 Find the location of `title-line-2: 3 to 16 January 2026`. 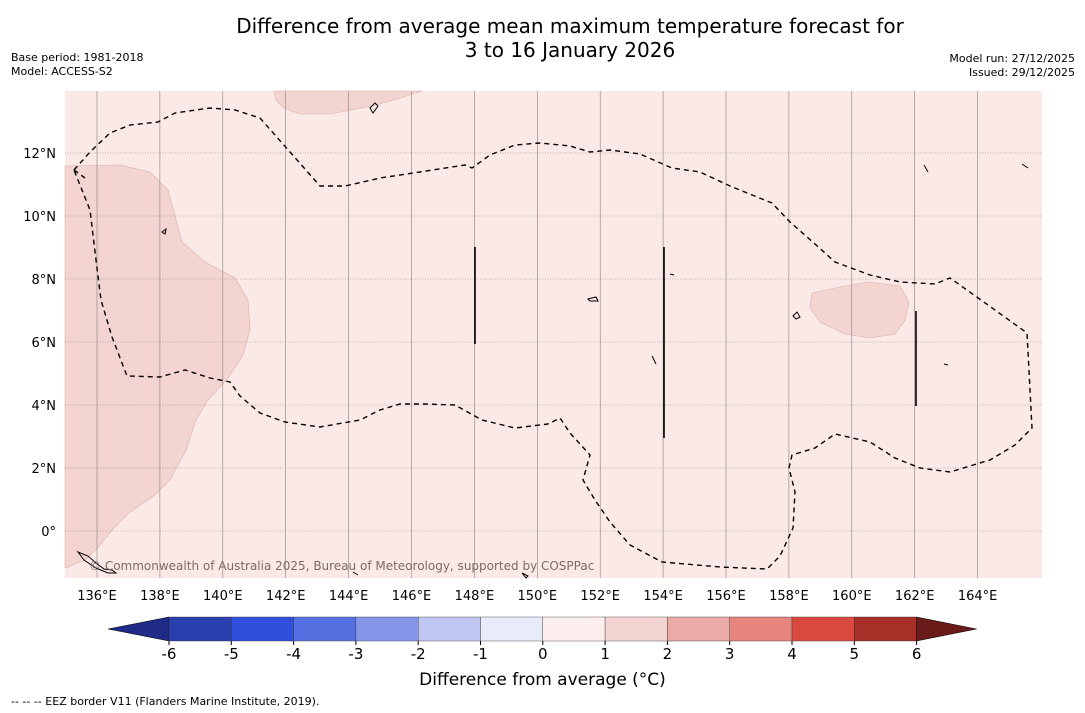

title-line-2: 3 to 16 January 2026 is located at coordinates (570, 50).